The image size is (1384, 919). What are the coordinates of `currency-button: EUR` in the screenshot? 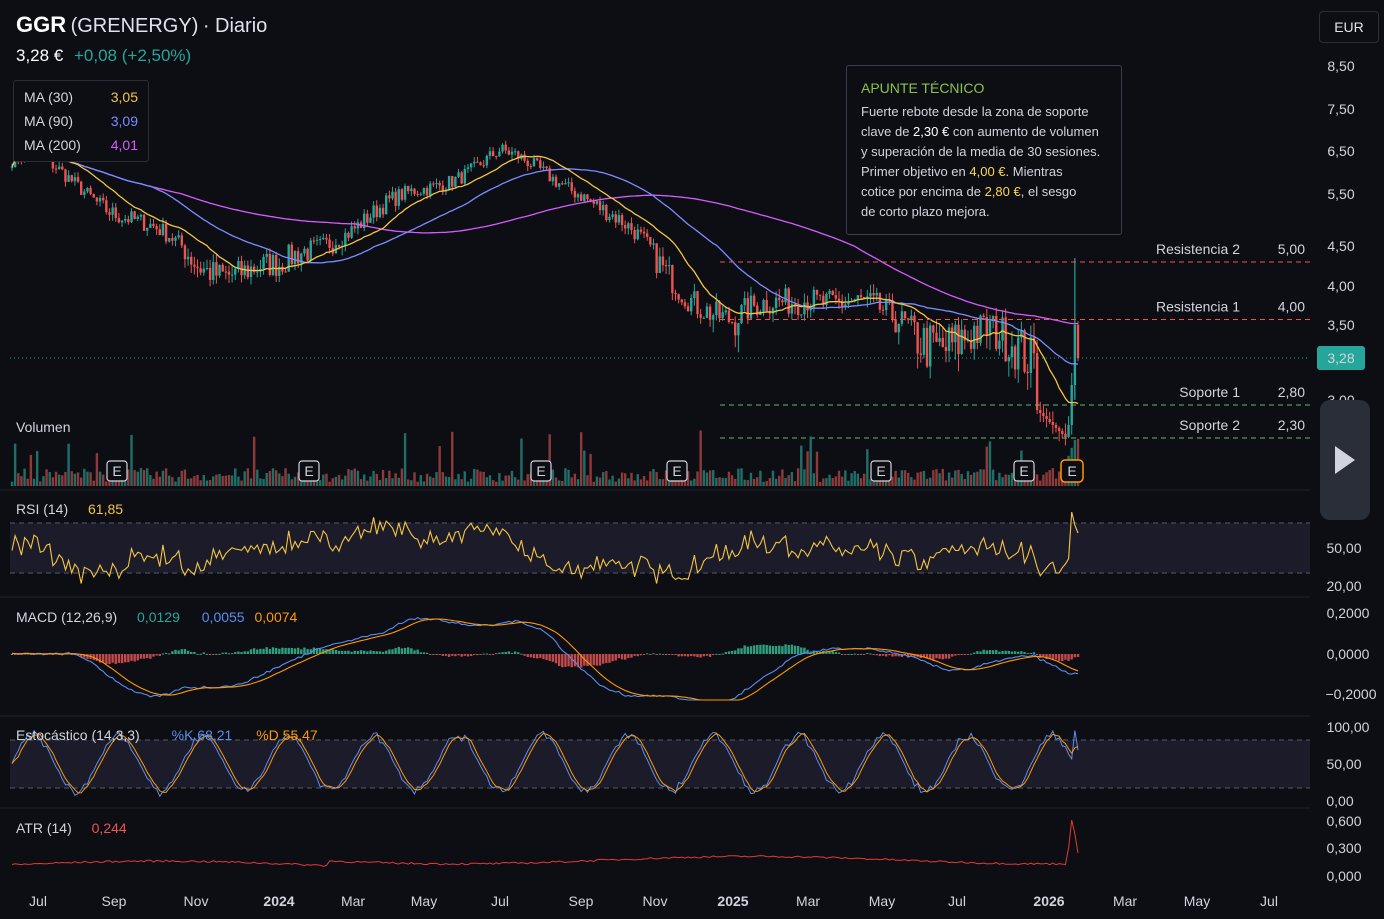 It's located at (1349, 27).